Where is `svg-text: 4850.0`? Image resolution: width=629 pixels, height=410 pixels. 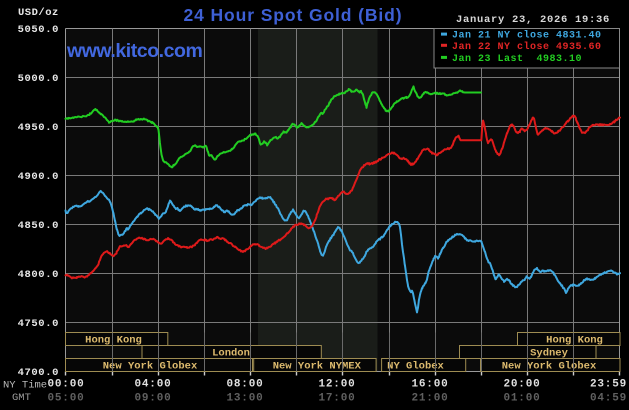 svg-text: 4850.0 is located at coordinates (38, 226).